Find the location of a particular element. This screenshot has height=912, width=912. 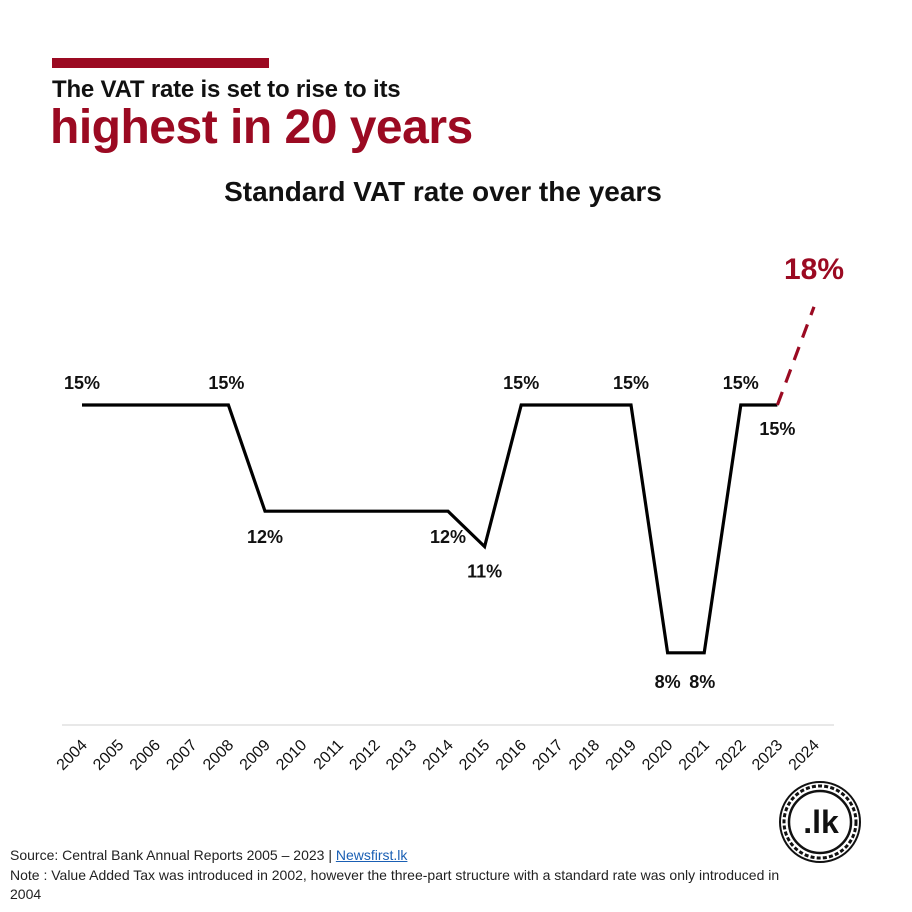

x-tick-label: 2012 is located at coordinates (364, 755).